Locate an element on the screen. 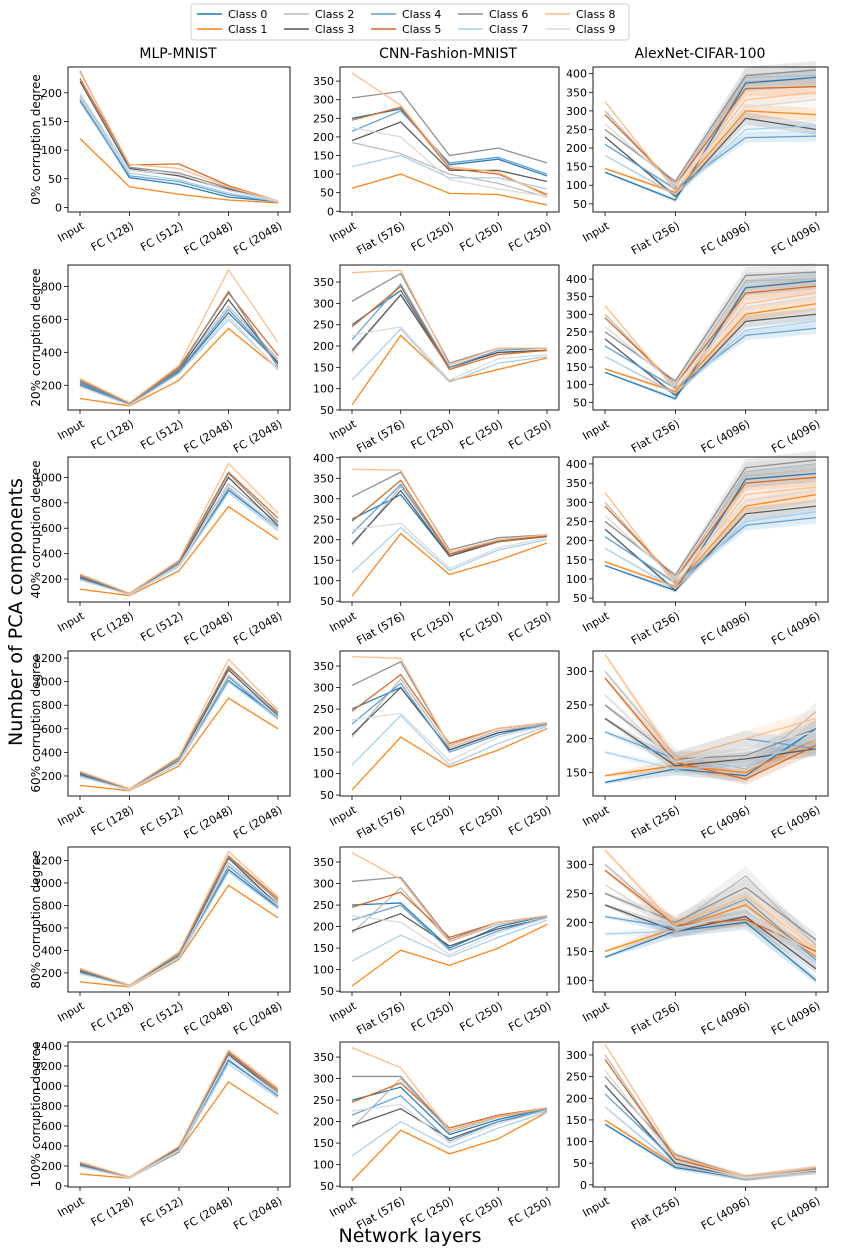  row-label: 0% corruption degree is located at coordinates (36, 139).